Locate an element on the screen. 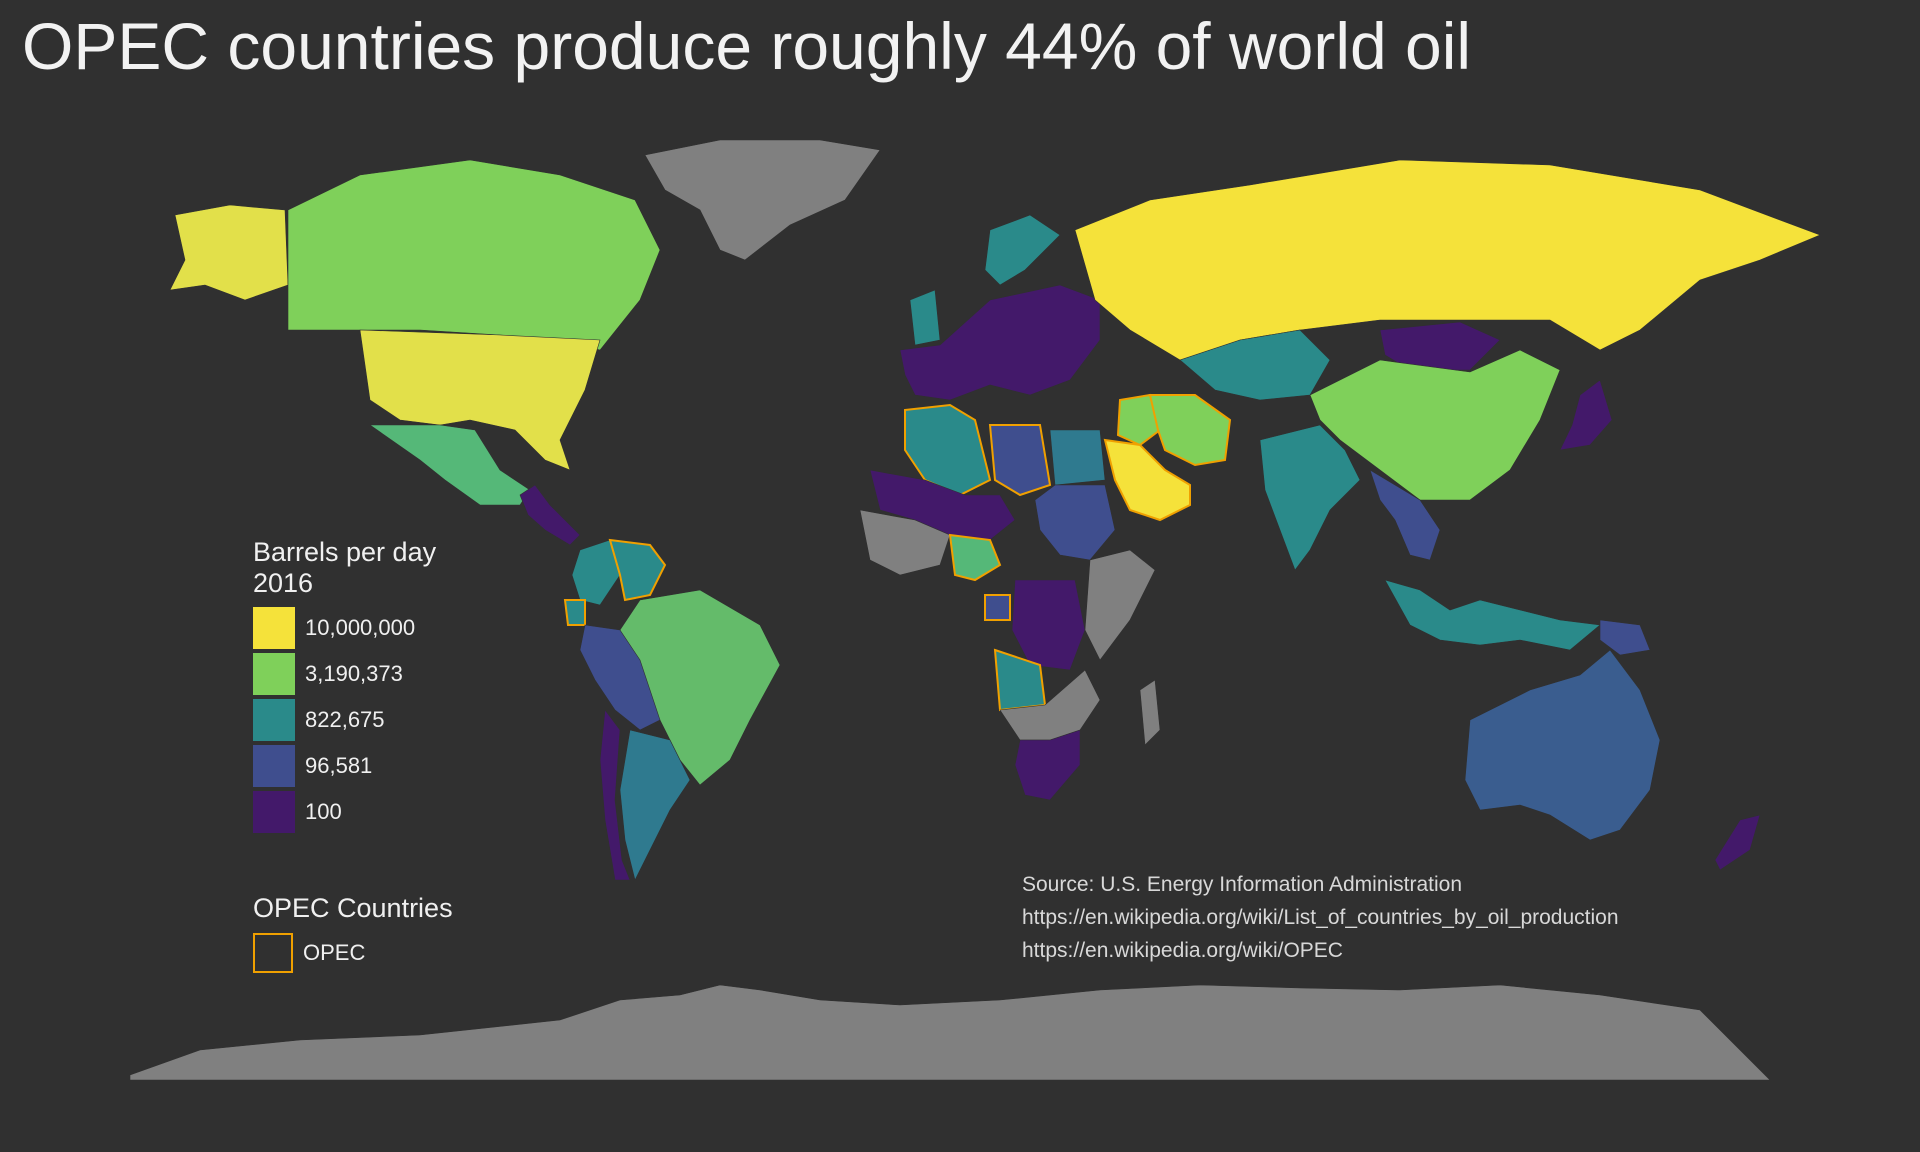 This screenshot has height=1152, width=1920. region-europe is located at coordinates (1000, 342).